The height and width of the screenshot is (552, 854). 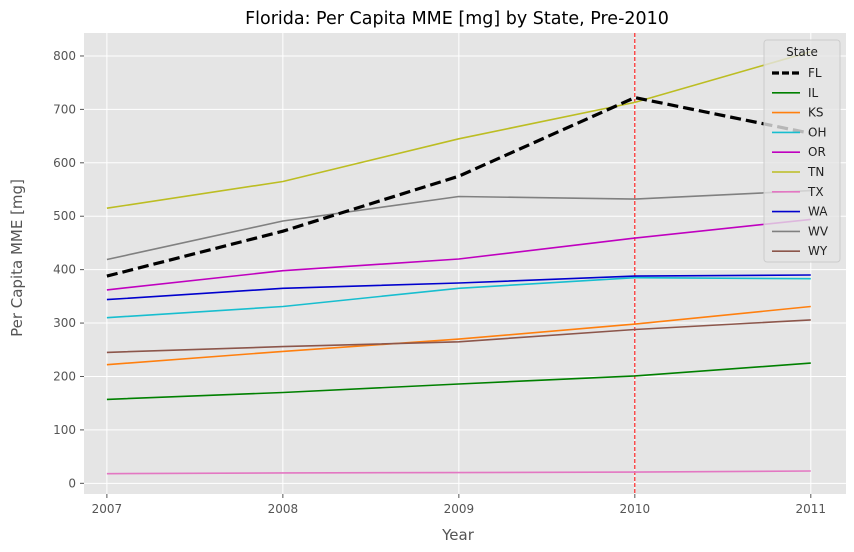 What do you see at coordinates (635, 509) in the screenshot?
I see `x-tick-label: 2010` at bounding box center [635, 509].